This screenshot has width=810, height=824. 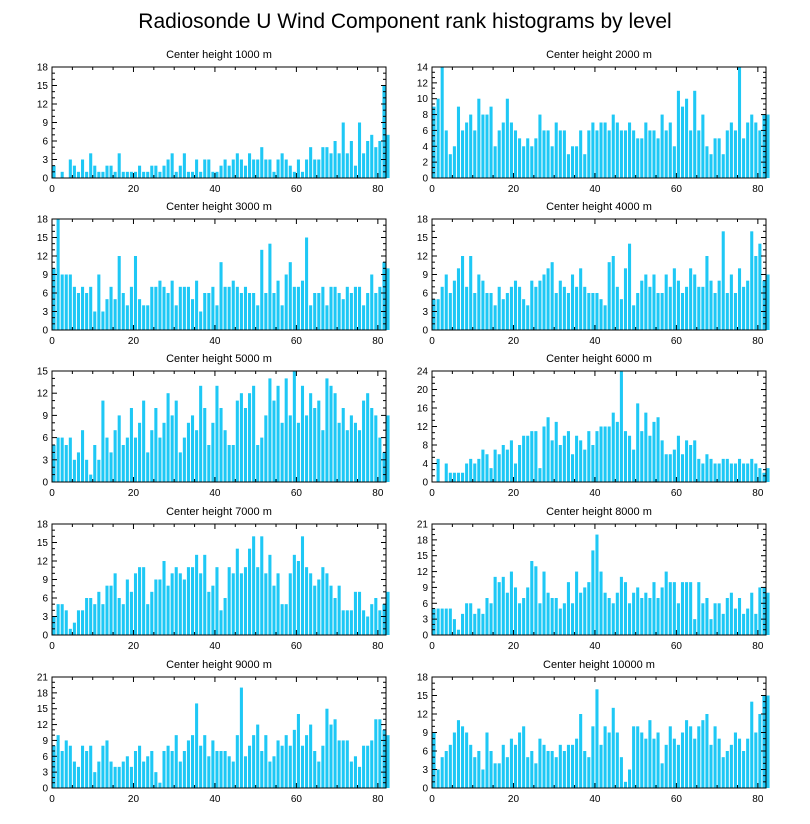 What do you see at coordinates (599, 359) in the screenshot?
I see `panel-title: Center height 6000 m` at bounding box center [599, 359].